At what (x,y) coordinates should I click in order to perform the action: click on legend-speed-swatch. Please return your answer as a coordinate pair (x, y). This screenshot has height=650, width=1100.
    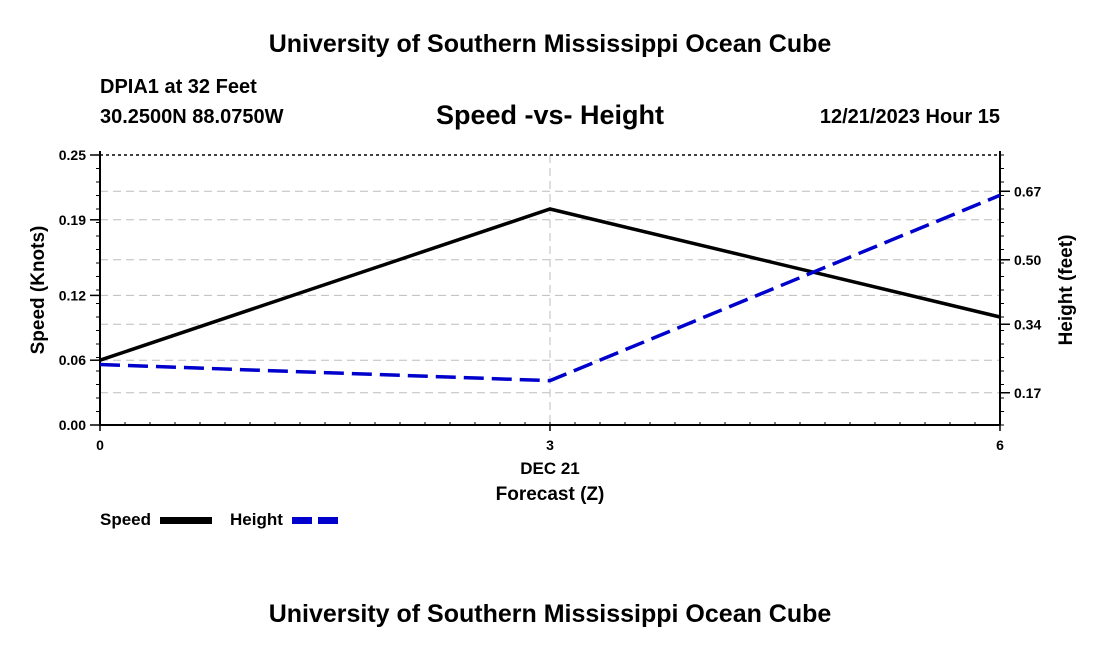
    Looking at the image, I should click on (186, 520).